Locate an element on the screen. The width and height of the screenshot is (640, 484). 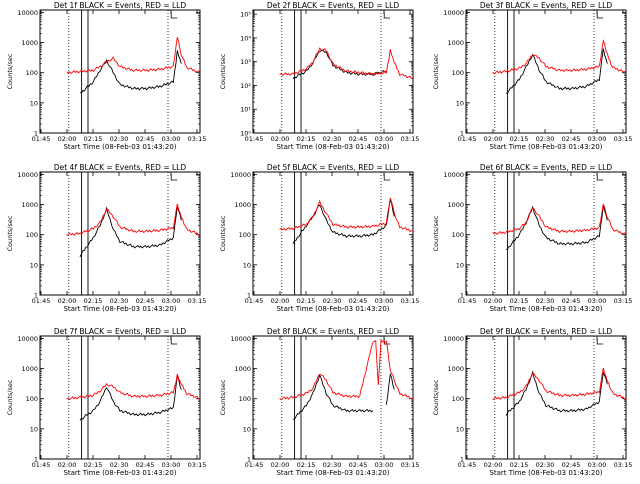
x-tick-label-7-4: 02:45 is located at coordinates (145, 465).